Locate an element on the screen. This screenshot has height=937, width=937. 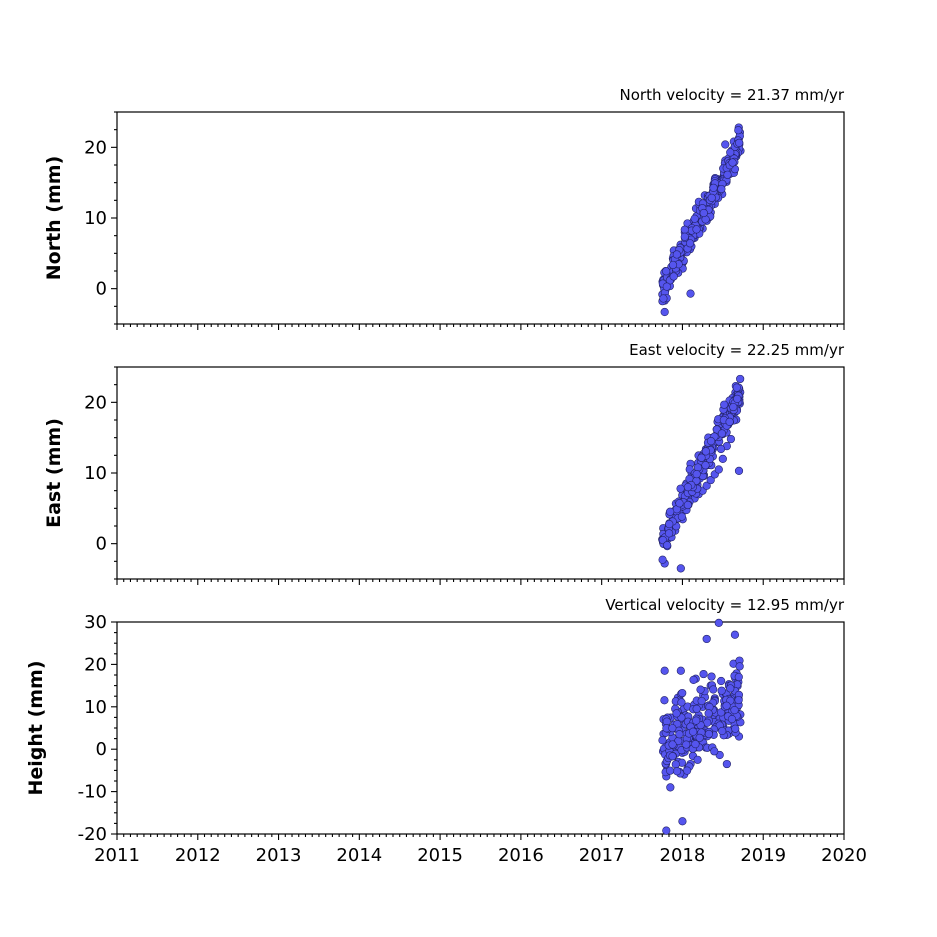
height-y-tick-label: 20 is located at coordinates (95, 664).